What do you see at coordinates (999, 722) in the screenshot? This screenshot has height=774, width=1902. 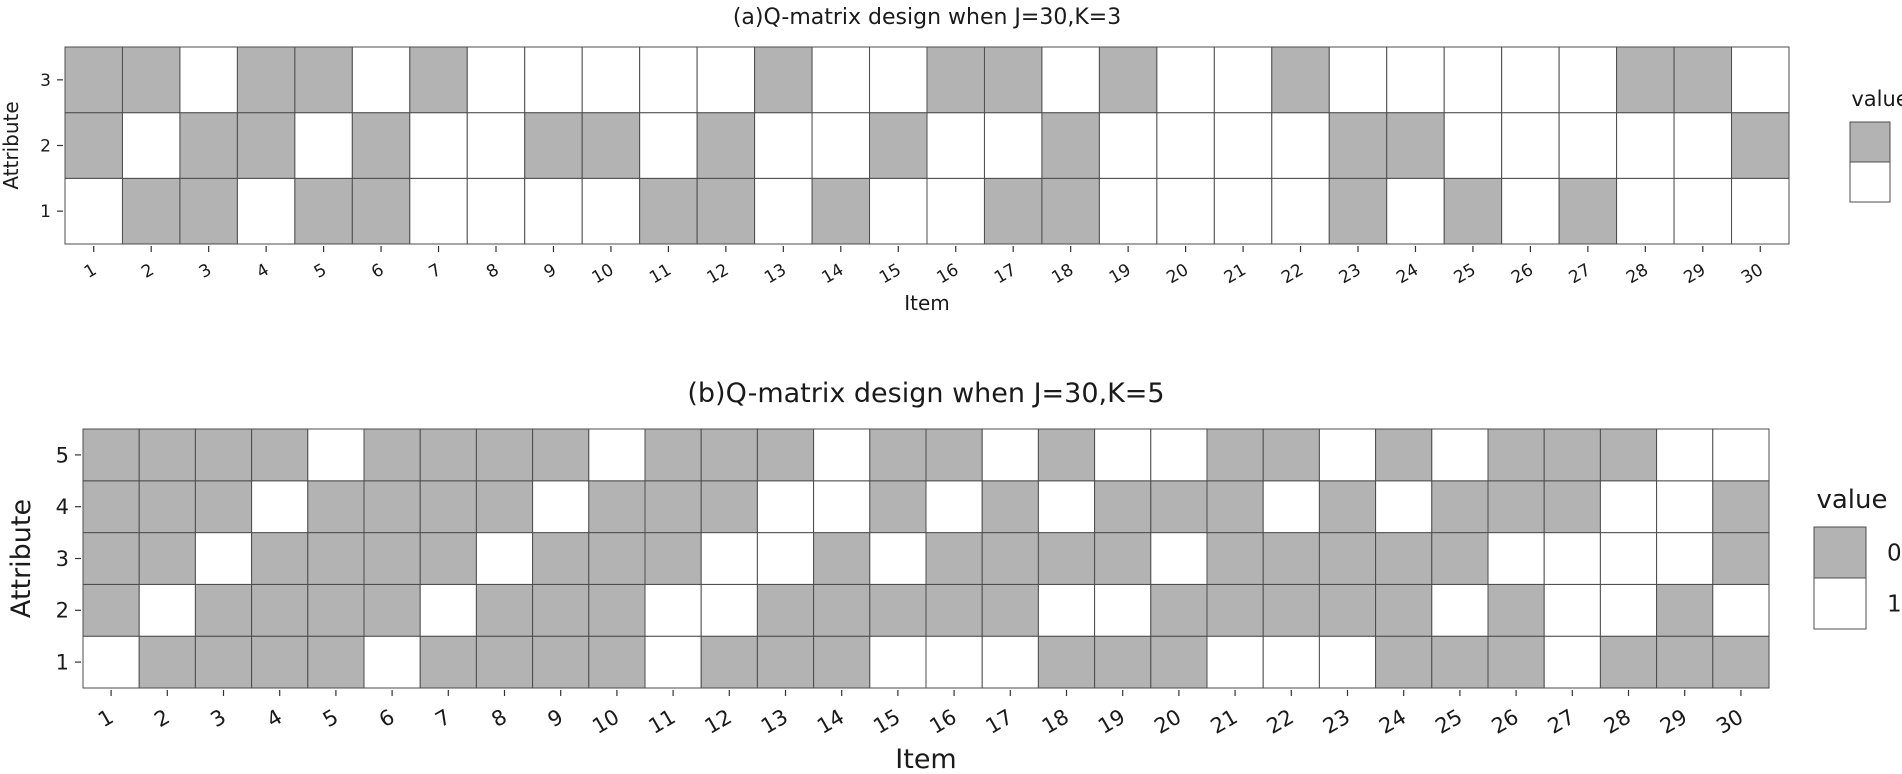 I see `x-tick-label: 17` at bounding box center [999, 722].